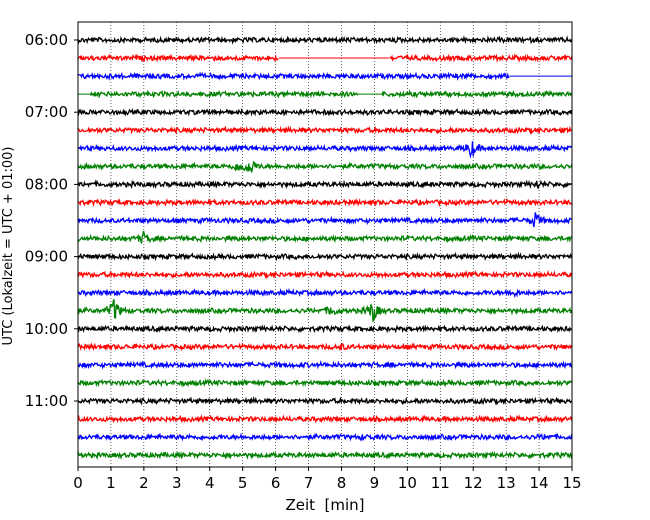 Image resolution: width=650 pixels, height=520 pixels. What do you see at coordinates (407, 483) in the screenshot?
I see `x-tick-label: 10` at bounding box center [407, 483].